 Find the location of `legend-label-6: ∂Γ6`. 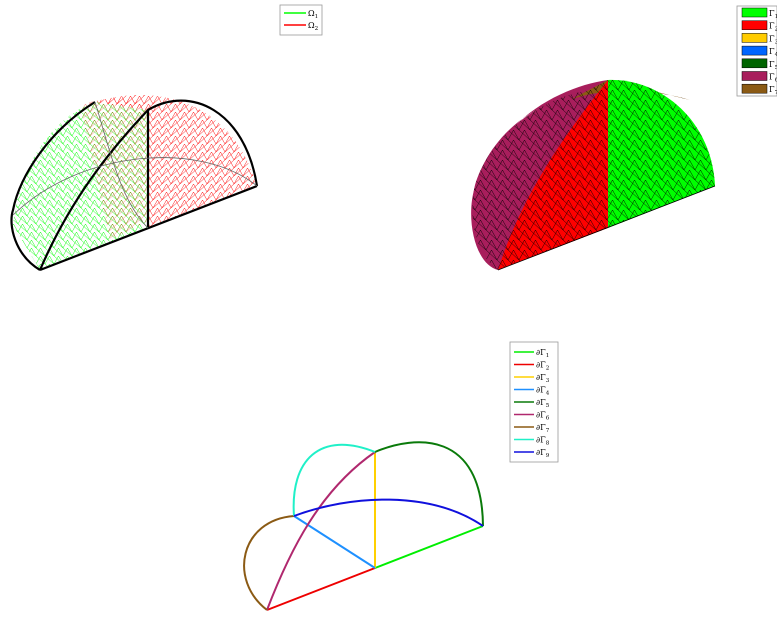

legend-label-6: ∂Γ6 is located at coordinates (543, 416).